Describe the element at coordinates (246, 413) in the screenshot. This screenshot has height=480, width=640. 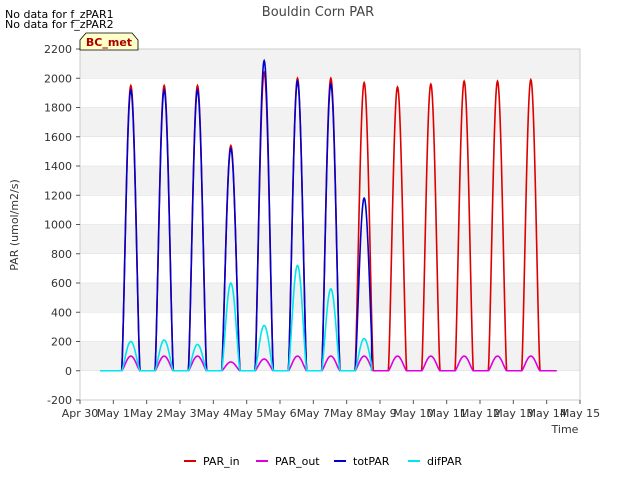
I see `x-tick-label: May 5` at that location.